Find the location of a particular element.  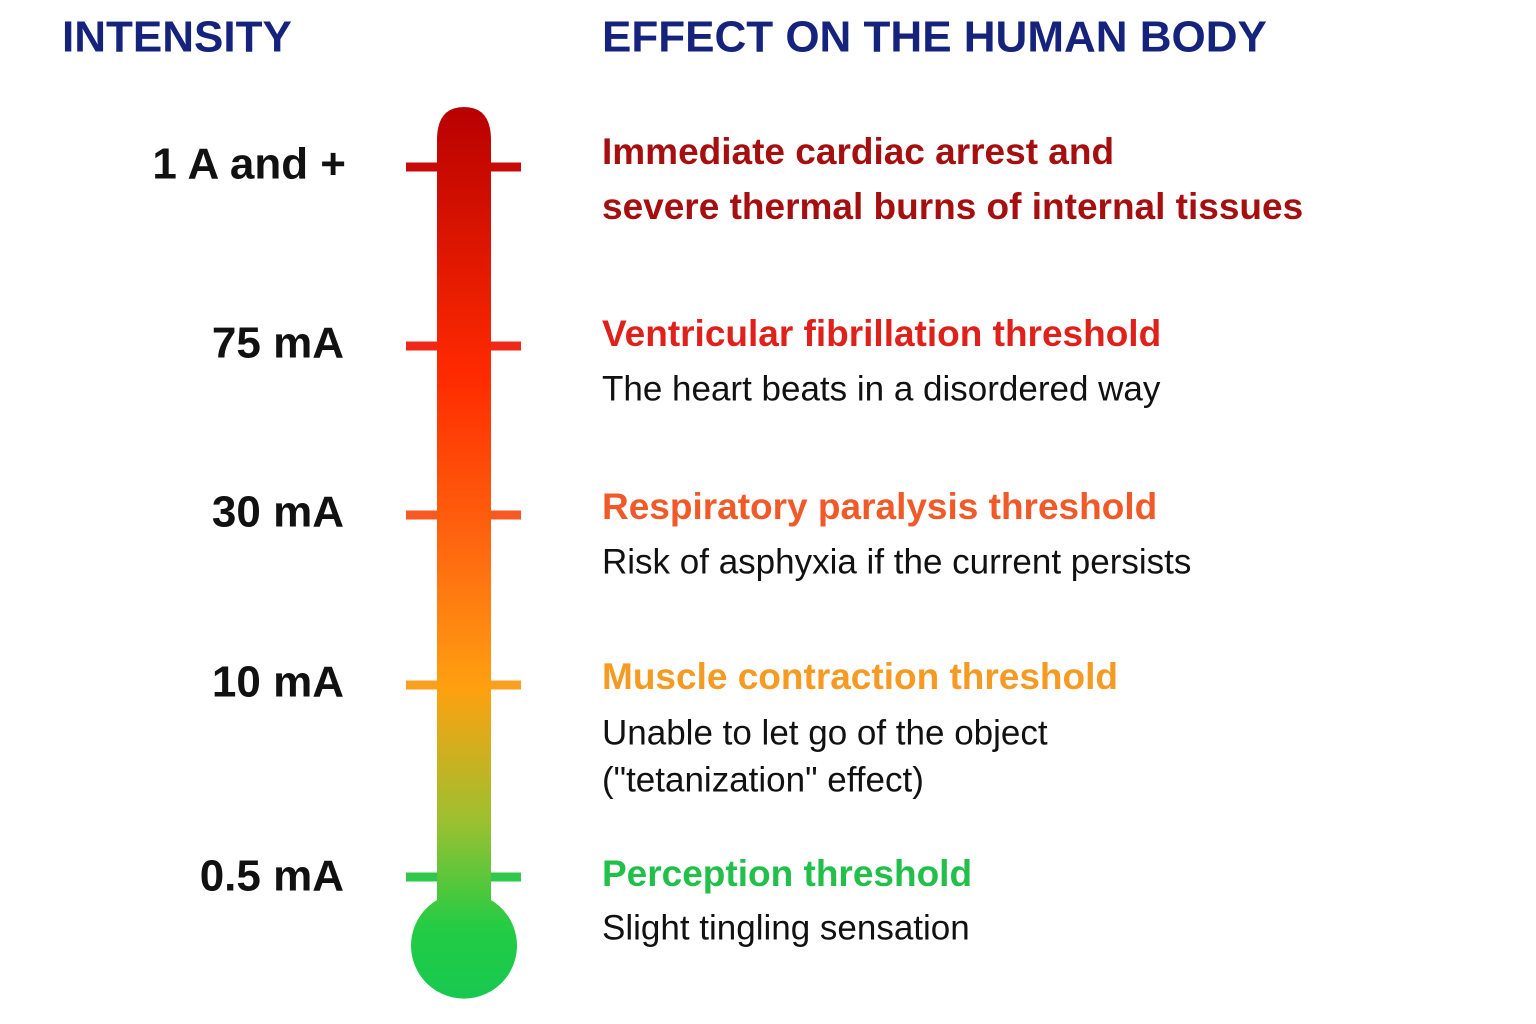

effect-description: Unable to let go of the object is located at coordinates (825, 732).